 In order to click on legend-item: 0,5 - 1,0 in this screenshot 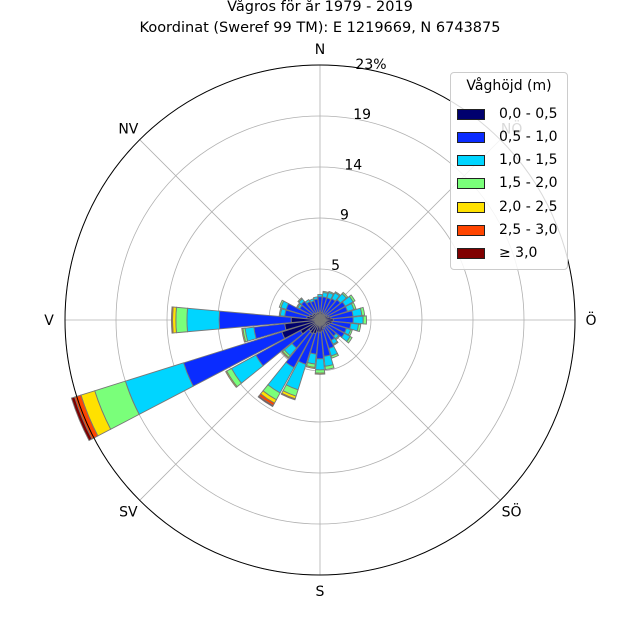, I will do `click(507, 137)`.